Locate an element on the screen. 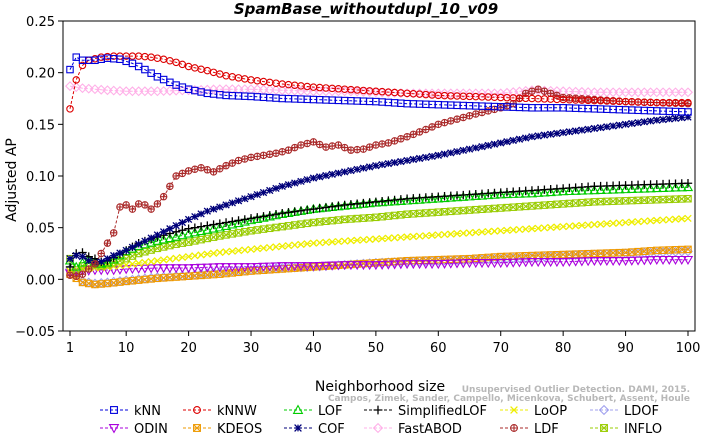  legend-item-fastabod: FastABOD is located at coordinates (413, 428).